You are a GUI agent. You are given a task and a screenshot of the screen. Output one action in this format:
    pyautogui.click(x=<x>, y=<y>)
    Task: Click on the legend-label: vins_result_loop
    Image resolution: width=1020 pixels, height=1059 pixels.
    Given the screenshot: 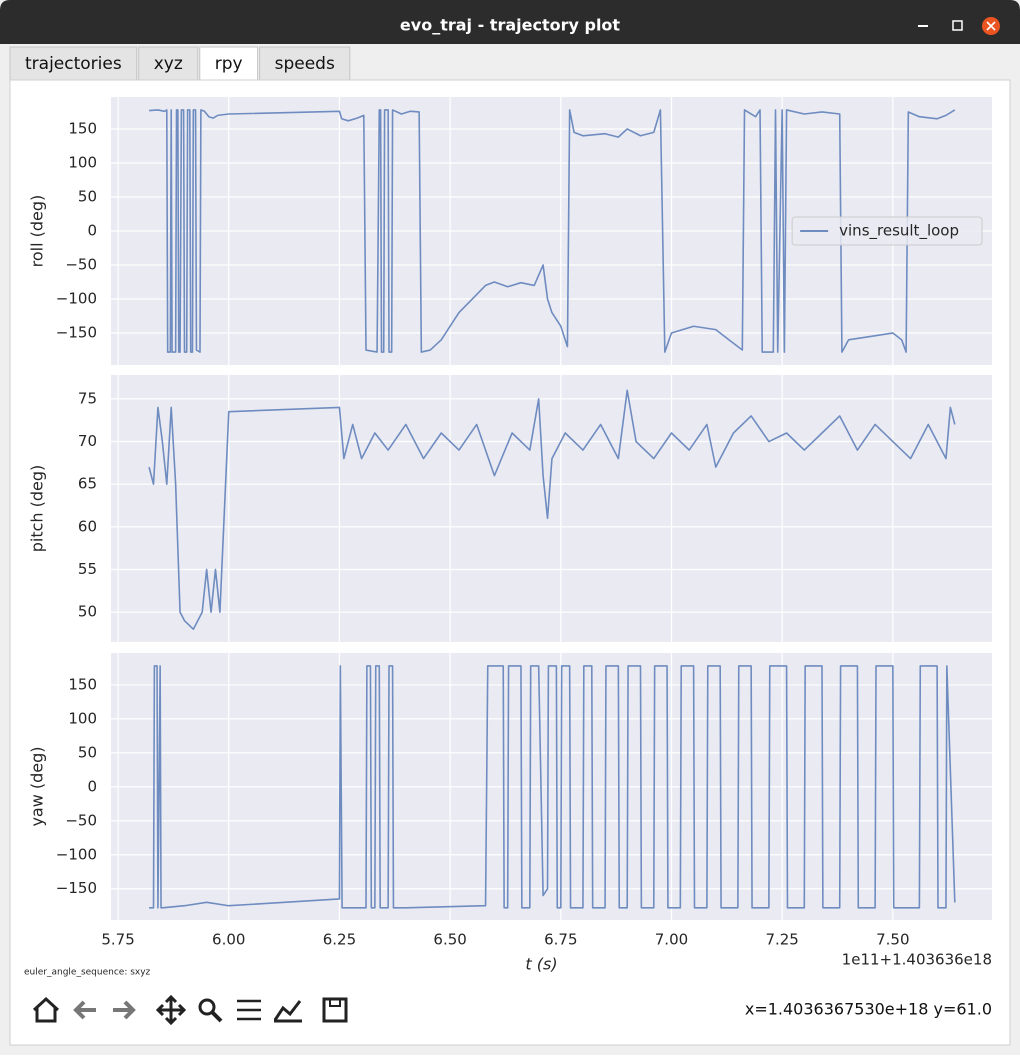 What is the action you would take?
    pyautogui.click(x=899, y=231)
    